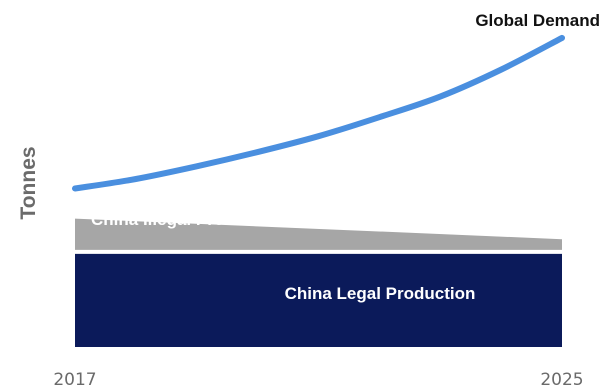 The height and width of the screenshot is (390, 607). I want to click on x-tick-2017: 2017, so click(74, 380).